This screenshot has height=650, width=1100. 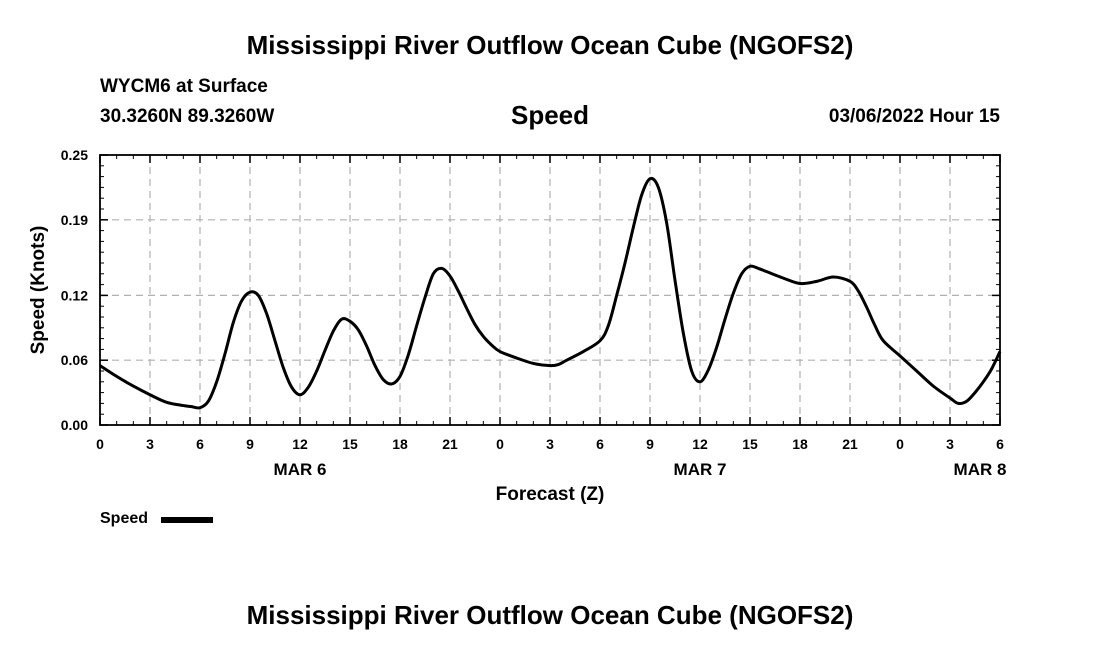 What do you see at coordinates (300, 469) in the screenshot?
I see `day-label: MAR 6` at bounding box center [300, 469].